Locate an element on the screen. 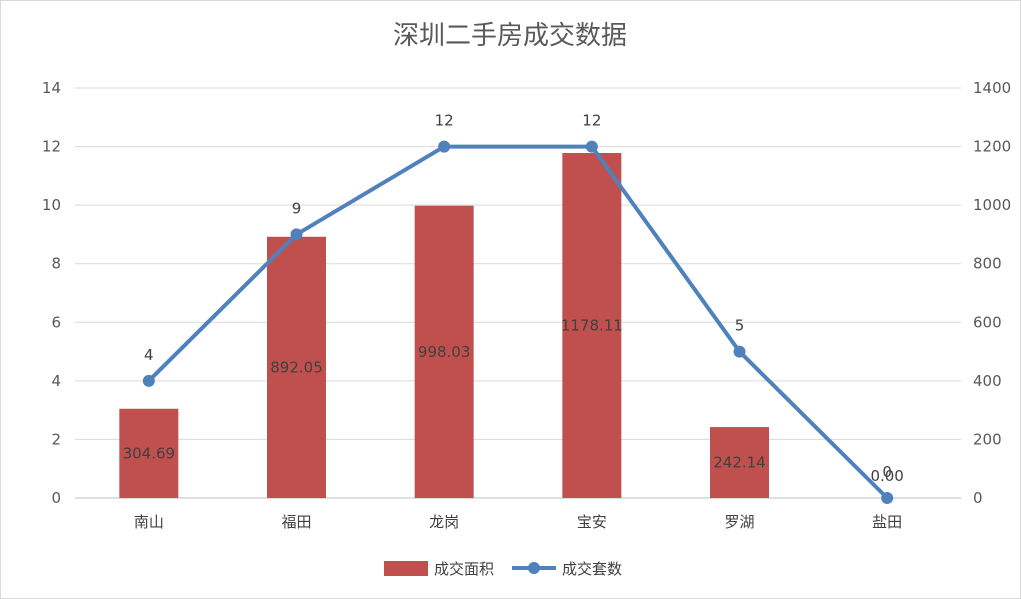 This screenshot has width=1021, height=599. left-tick-label: 10 is located at coordinates (51, 205).